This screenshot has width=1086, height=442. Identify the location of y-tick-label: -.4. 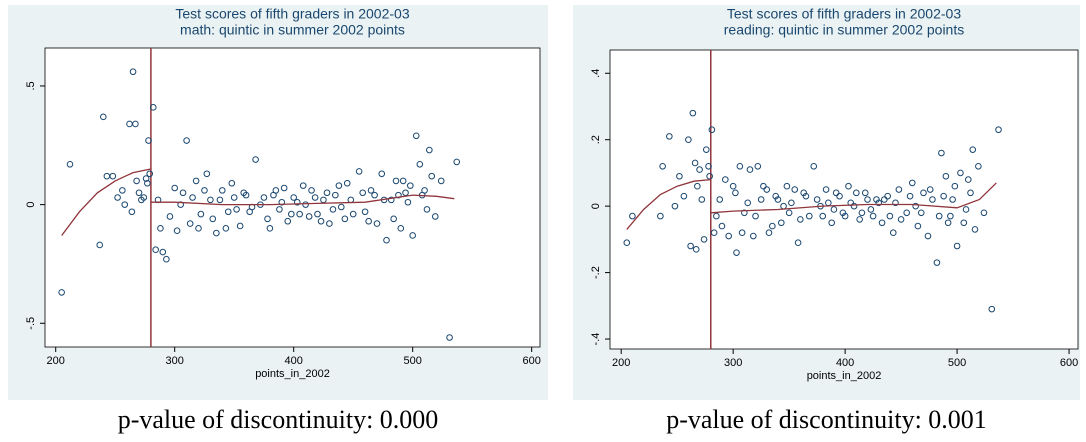
(596, 339).